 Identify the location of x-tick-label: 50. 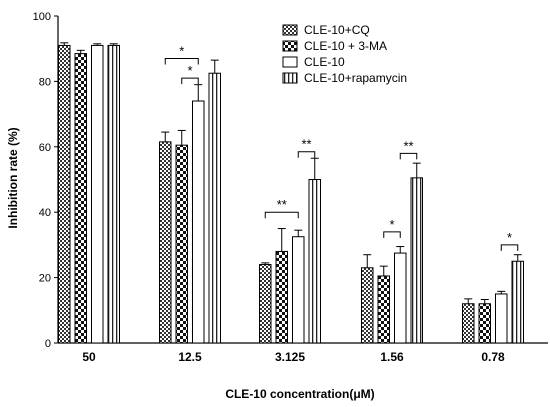
(89, 357).